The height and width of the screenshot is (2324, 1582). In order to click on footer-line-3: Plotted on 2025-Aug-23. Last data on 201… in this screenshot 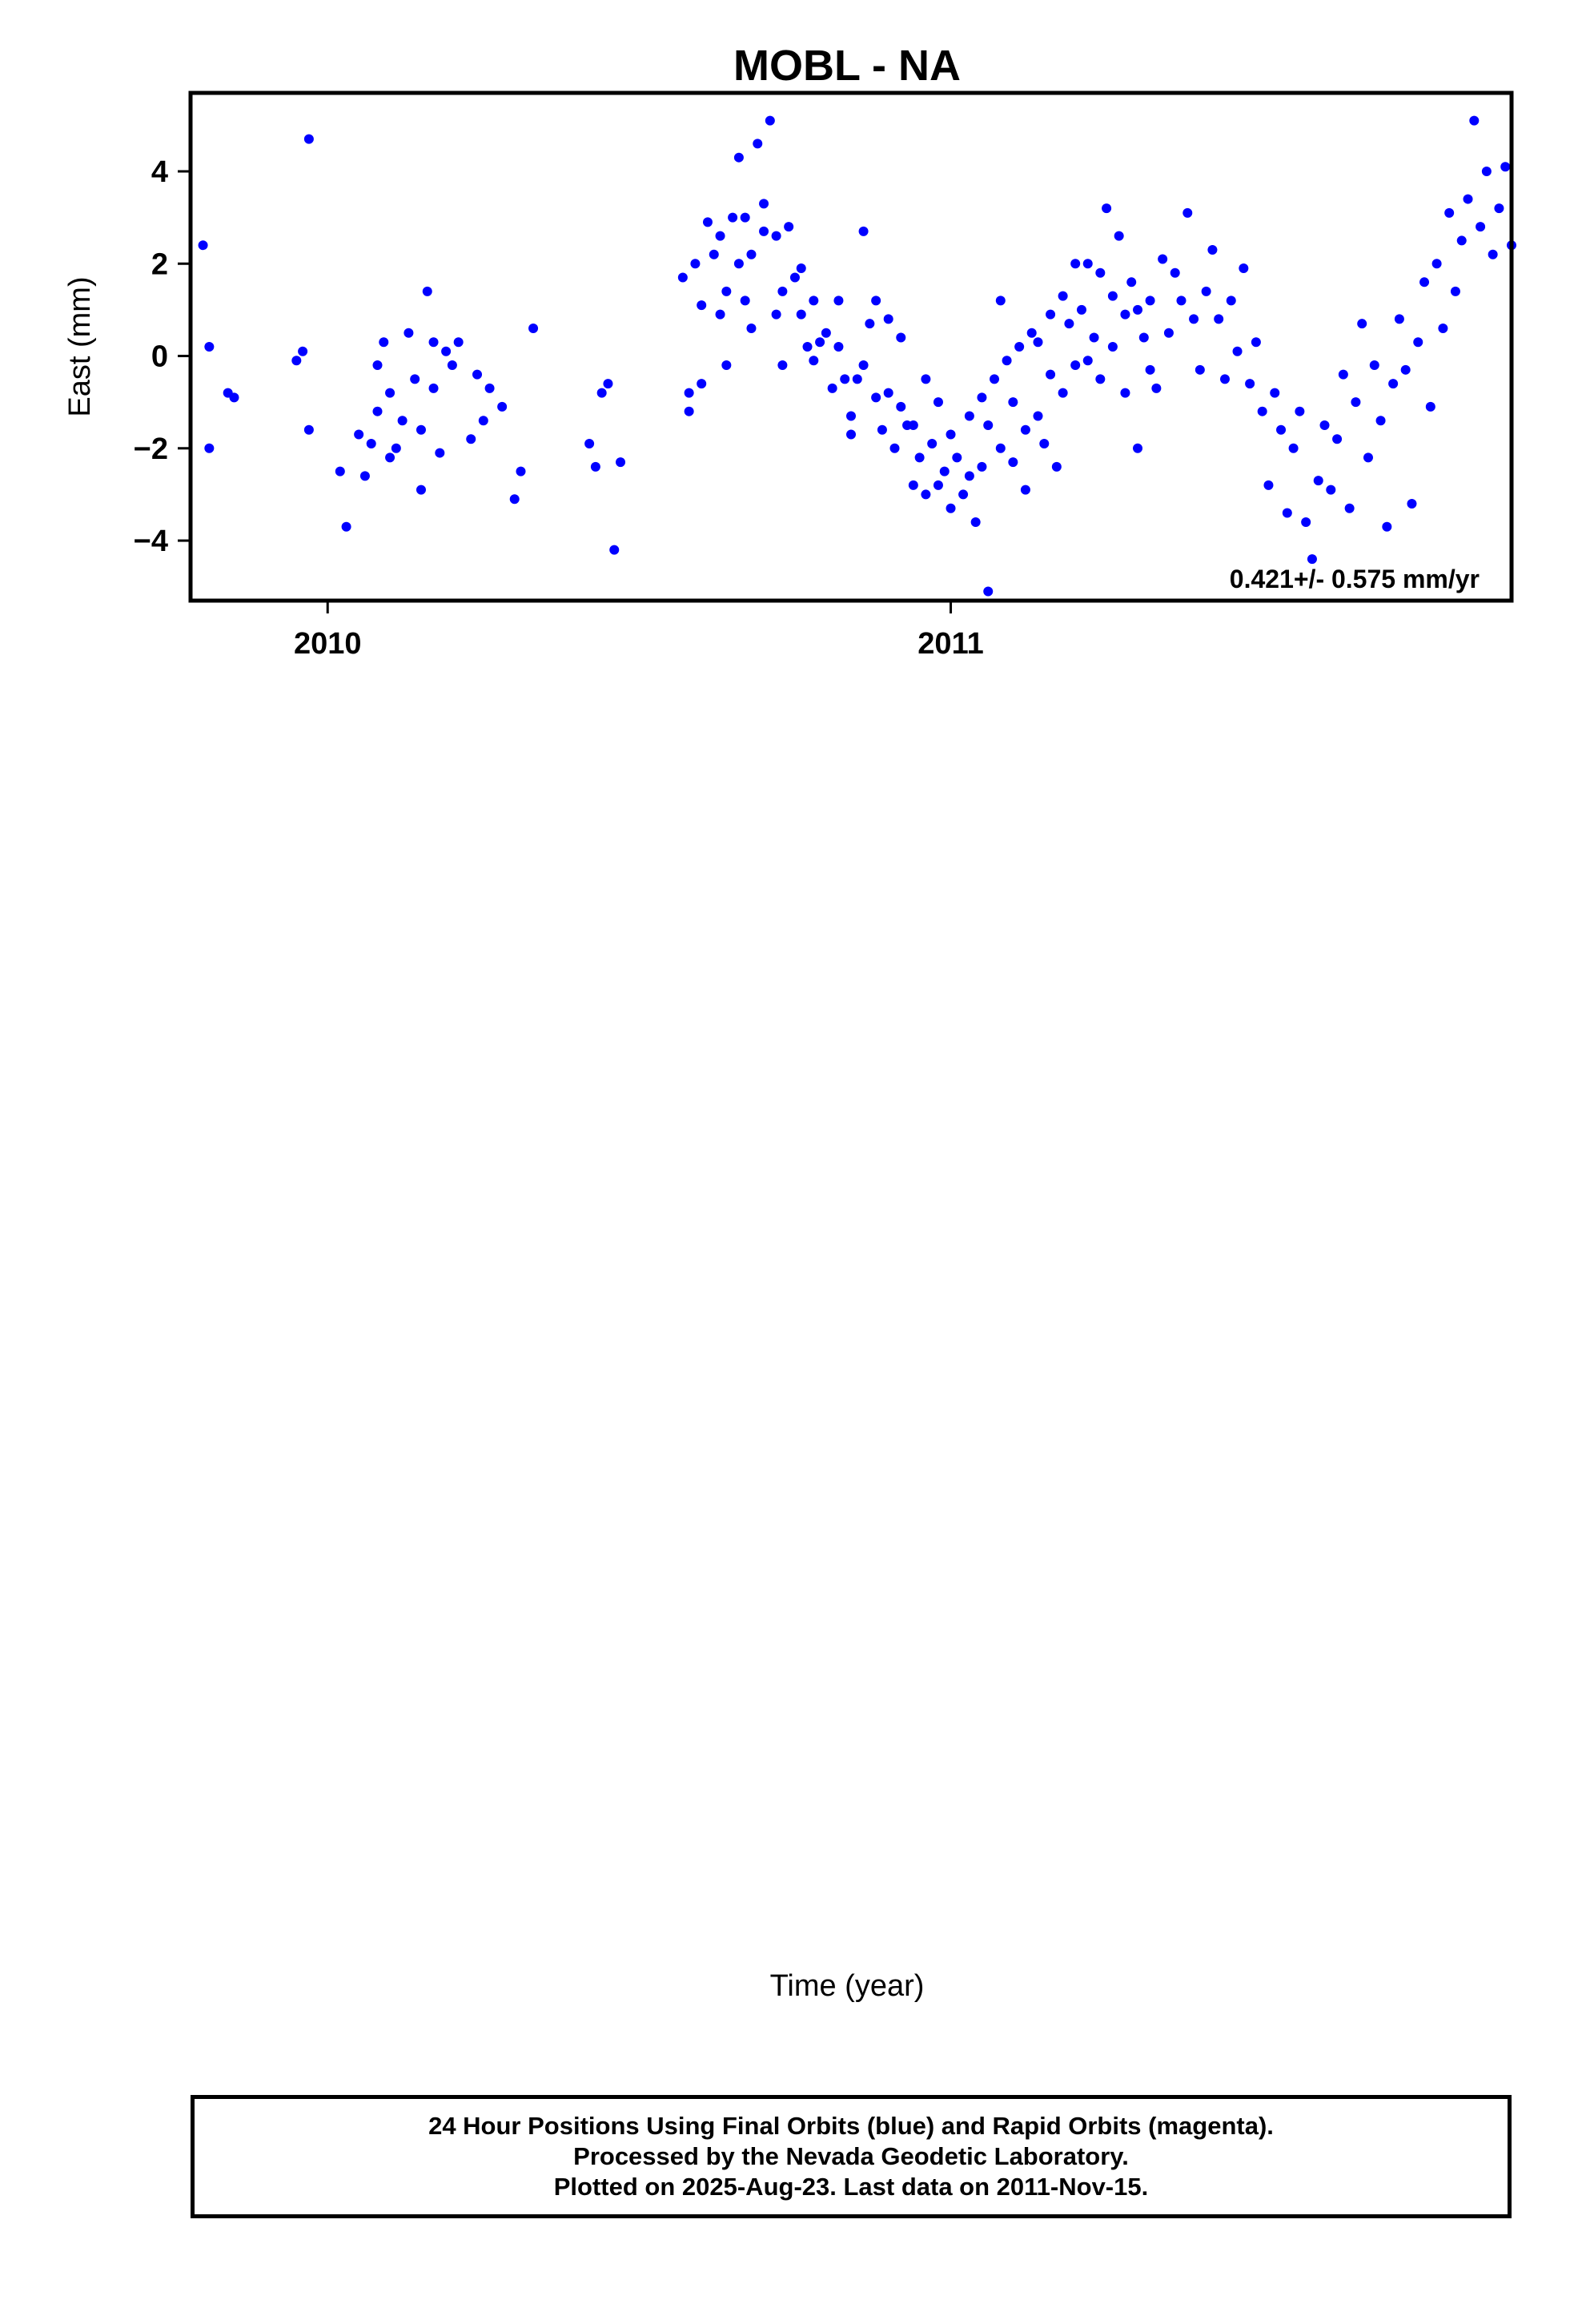, I will do `click(851, 2187)`.